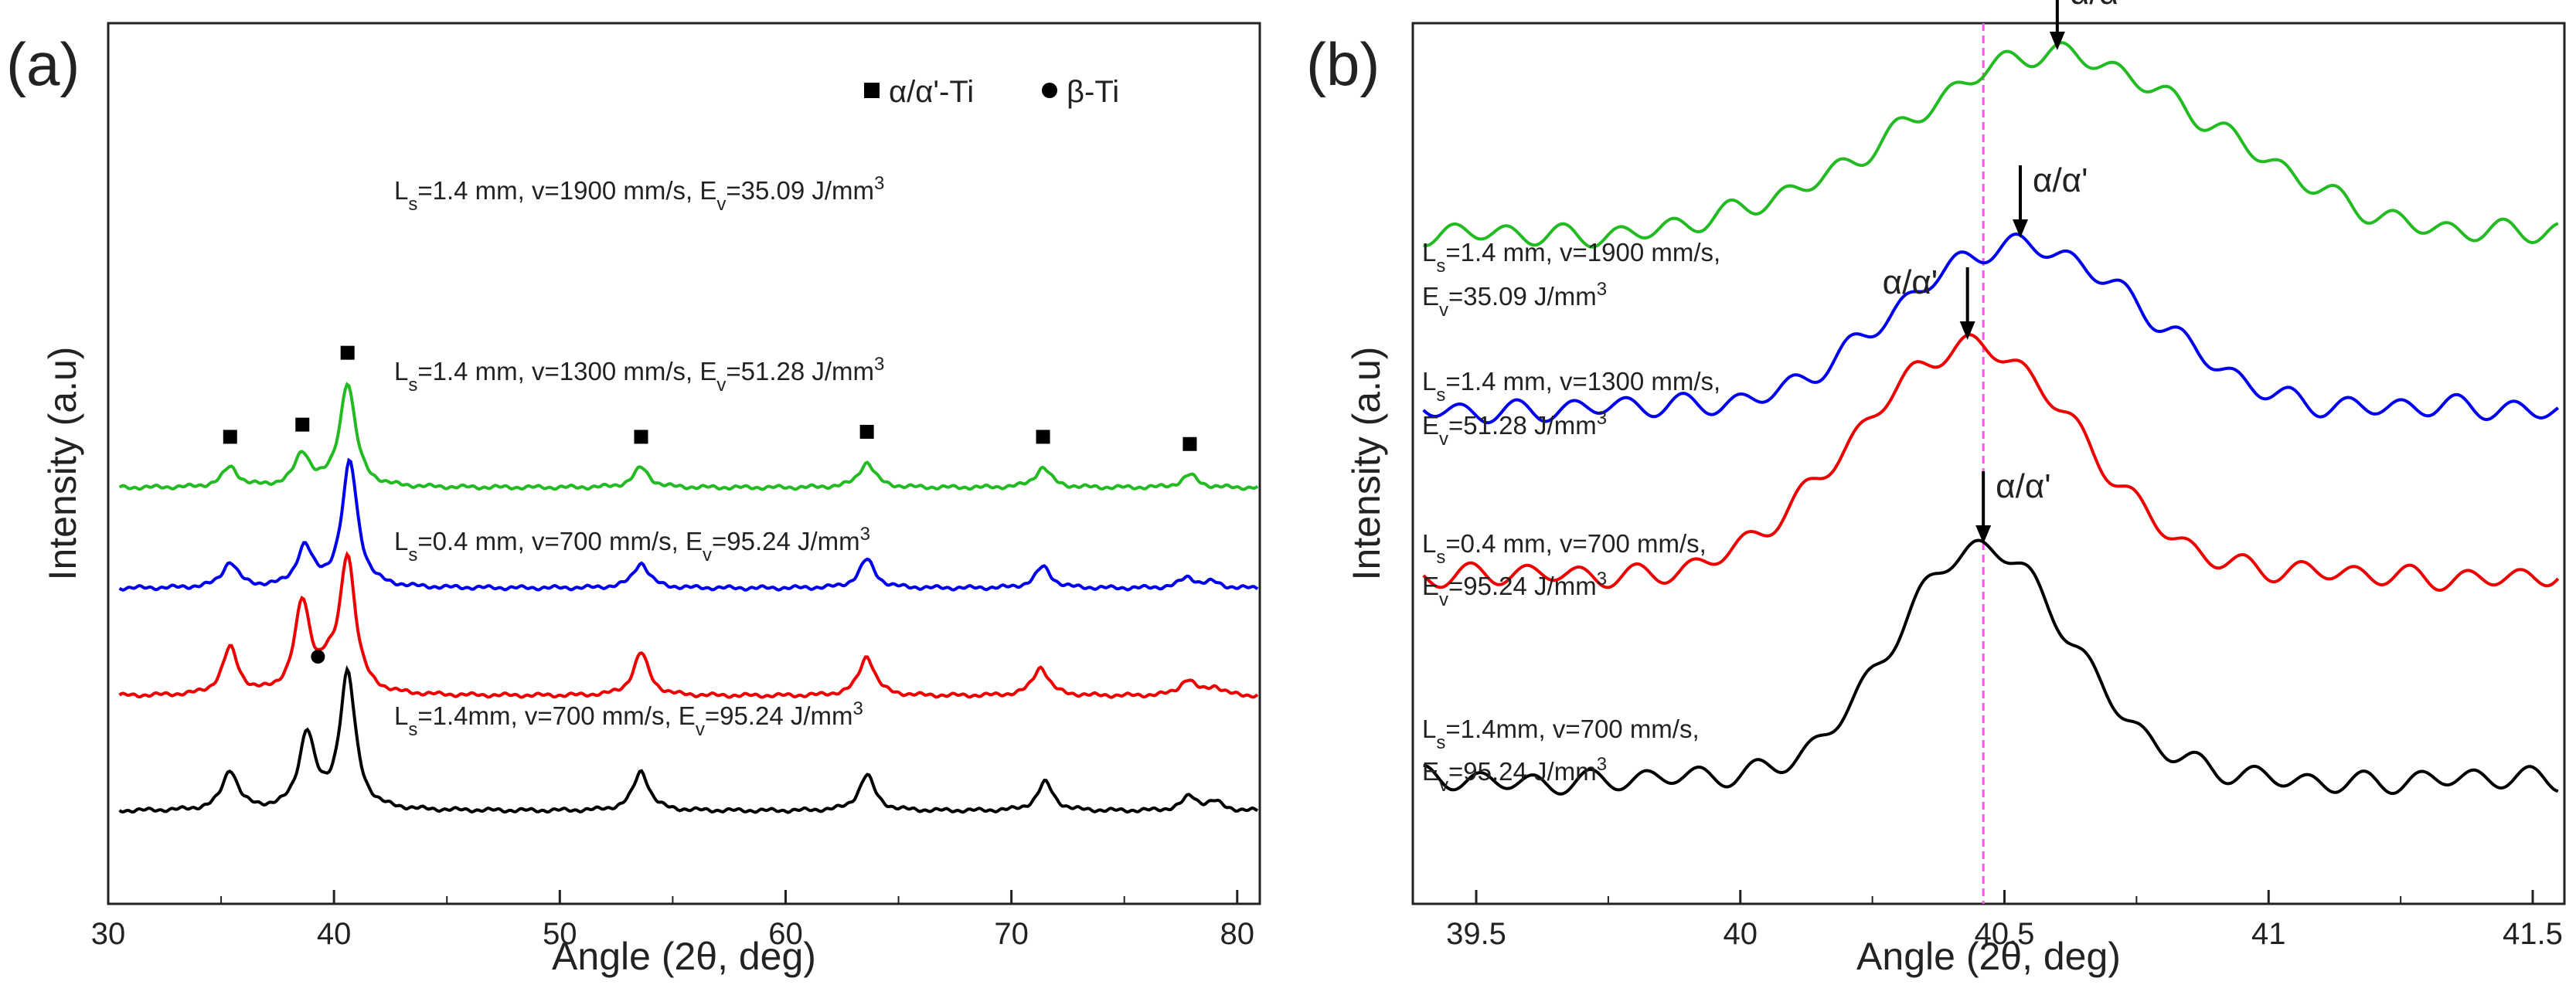 The image size is (2576, 995). What do you see at coordinates (334, 934) in the screenshot?
I see `panel-a-x-tick-label: 40` at bounding box center [334, 934].